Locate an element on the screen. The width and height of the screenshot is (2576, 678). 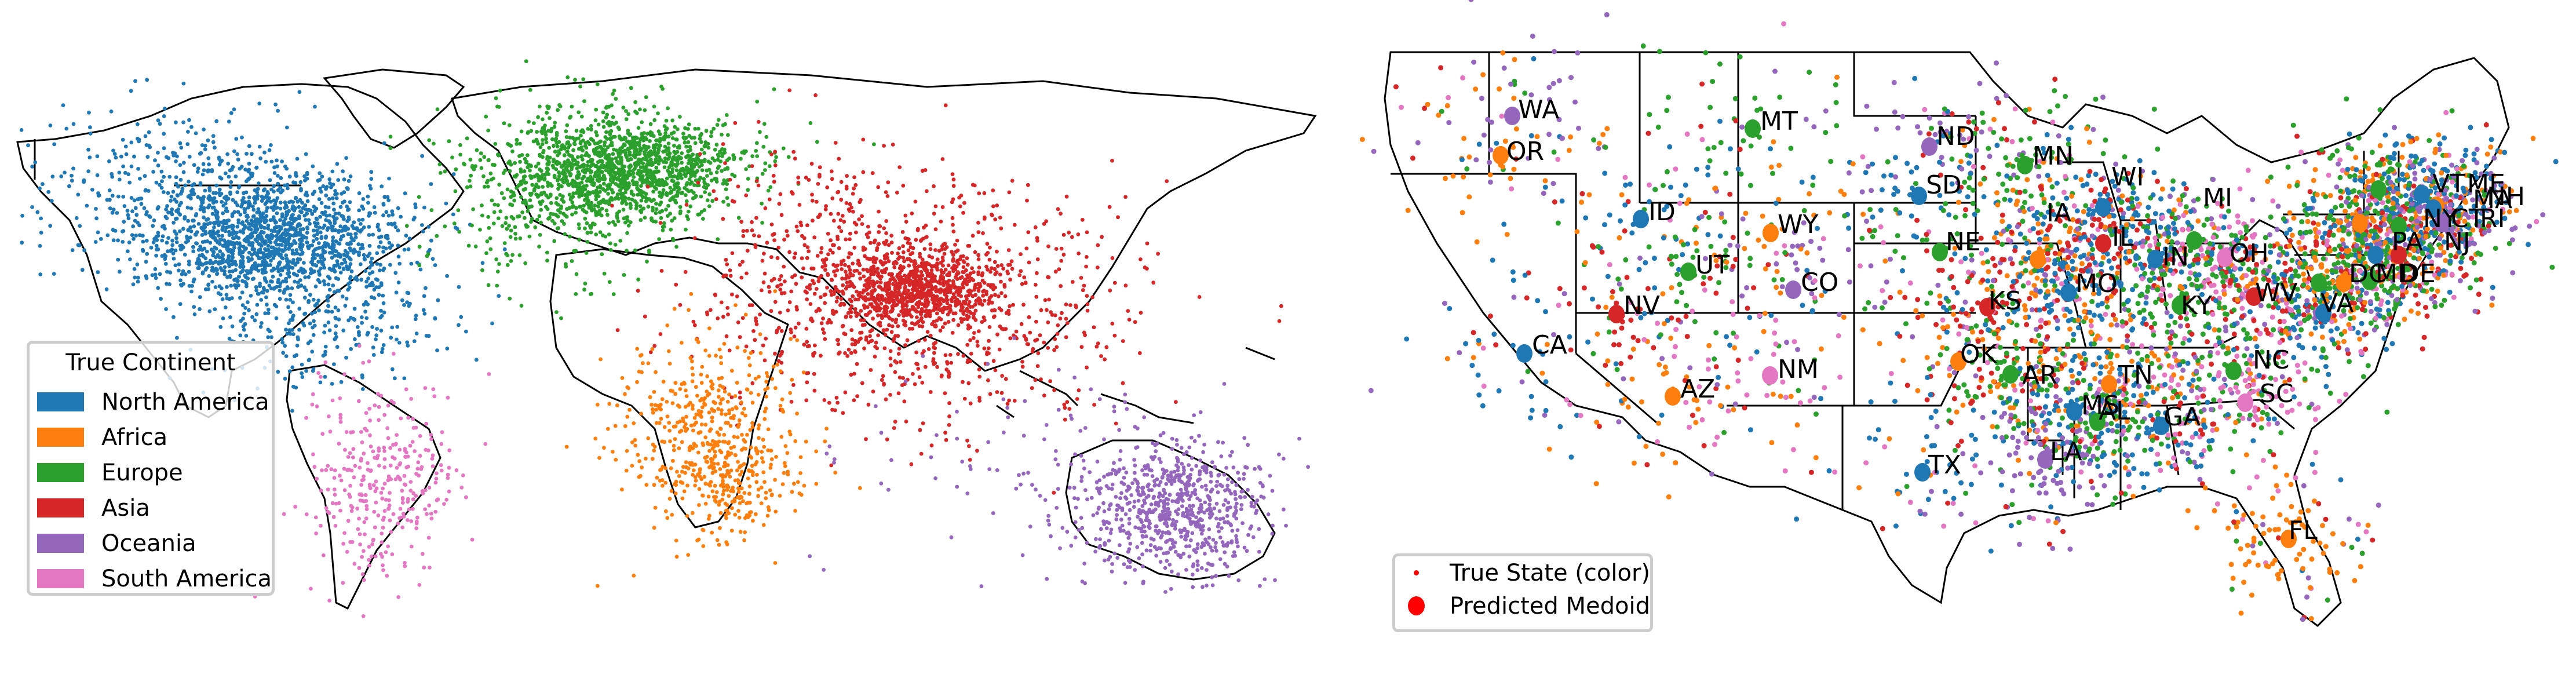
swatch-south-america is located at coordinates (60, 578).